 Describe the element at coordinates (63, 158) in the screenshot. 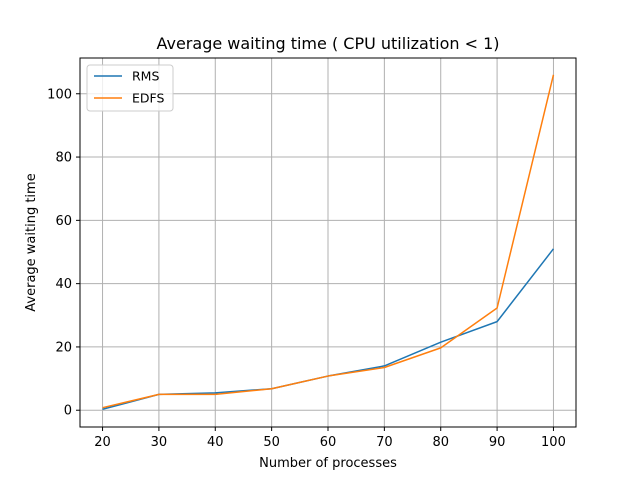

I see `y-tick-label: 80` at that location.